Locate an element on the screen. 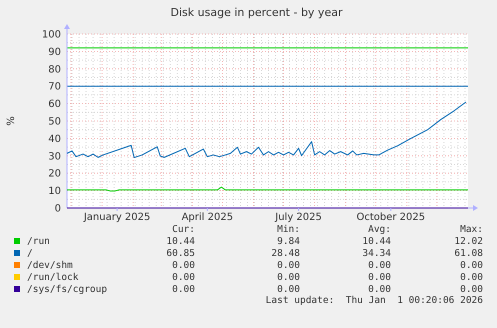 The height and width of the screenshot is (328, 497). y-tick-label: 60 is located at coordinates (54, 104).